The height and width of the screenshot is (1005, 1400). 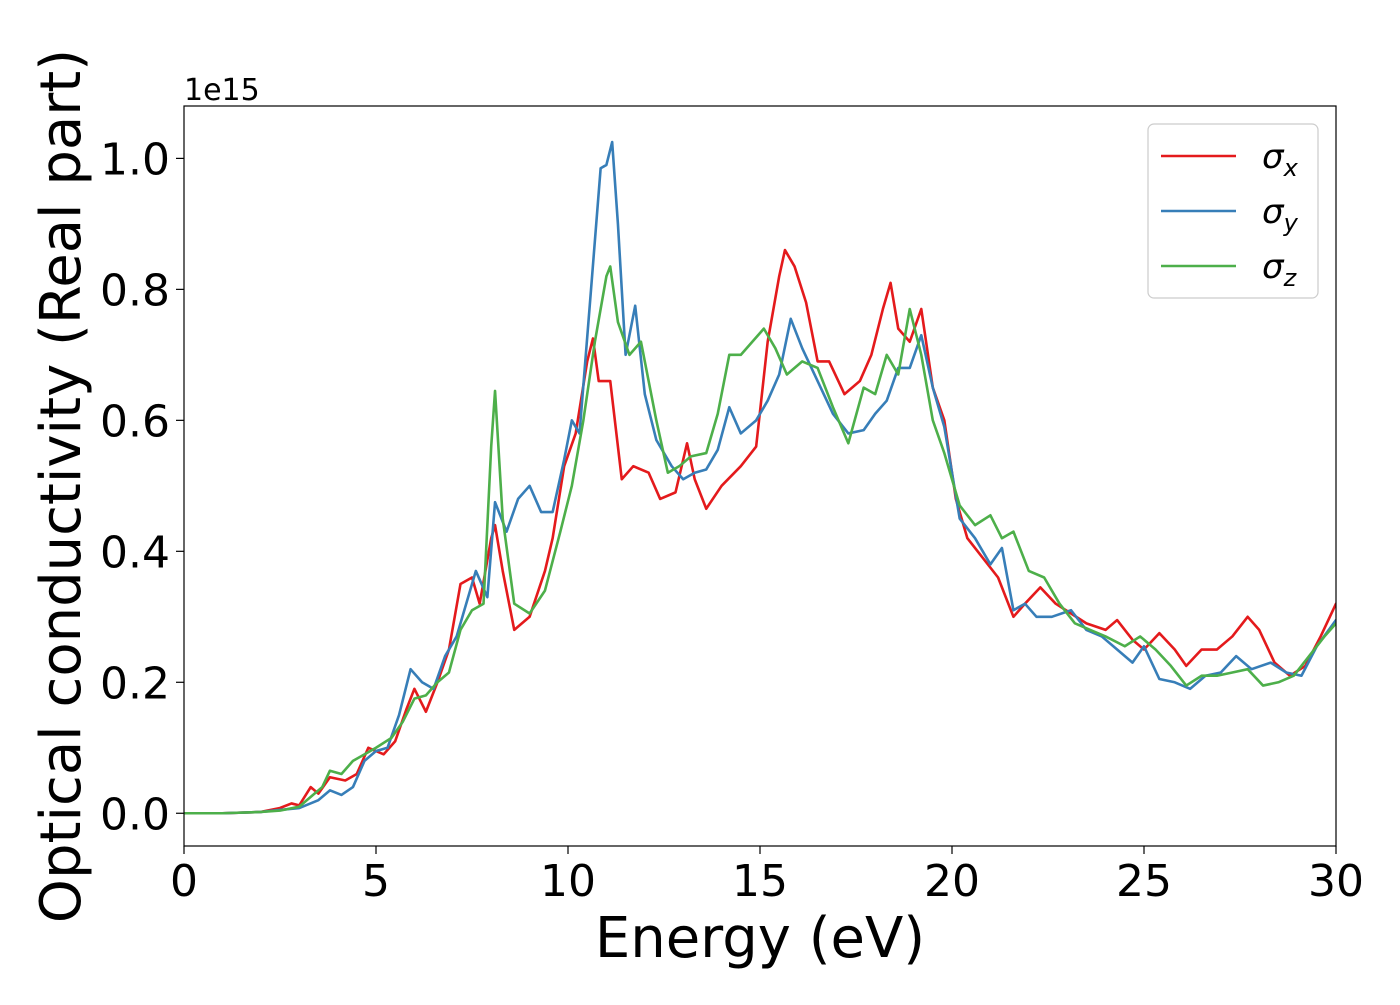 What do you see at coordinates (135, 421) in the screenshot?
I see `y-tick-label: 0.6` at bounding box center [135, 421].